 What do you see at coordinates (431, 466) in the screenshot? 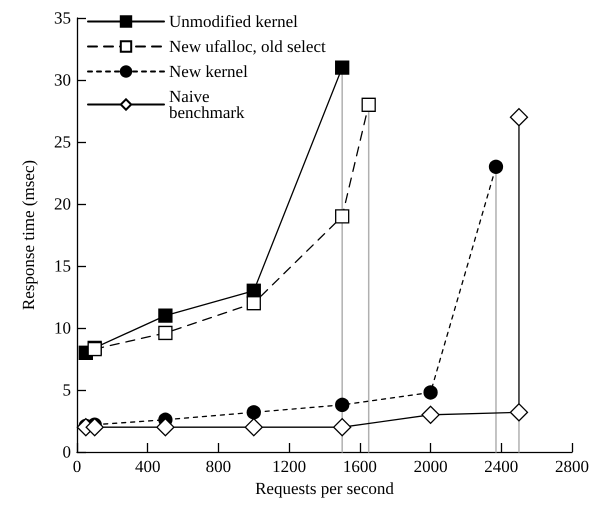
I see `x-tick-label: 2000` at bounding box center [431, 466].